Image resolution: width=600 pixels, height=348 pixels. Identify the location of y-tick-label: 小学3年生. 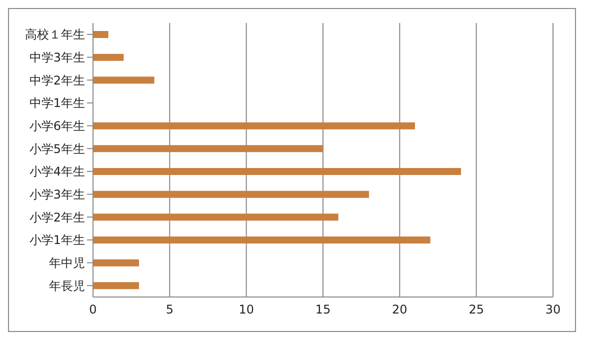
(57, 195).